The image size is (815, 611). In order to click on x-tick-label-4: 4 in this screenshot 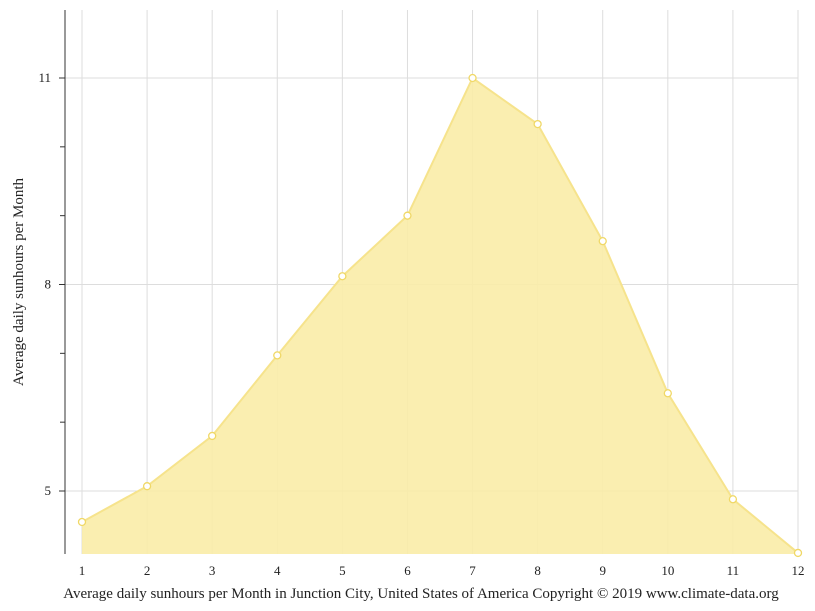, I will do `click(277, 570)`.